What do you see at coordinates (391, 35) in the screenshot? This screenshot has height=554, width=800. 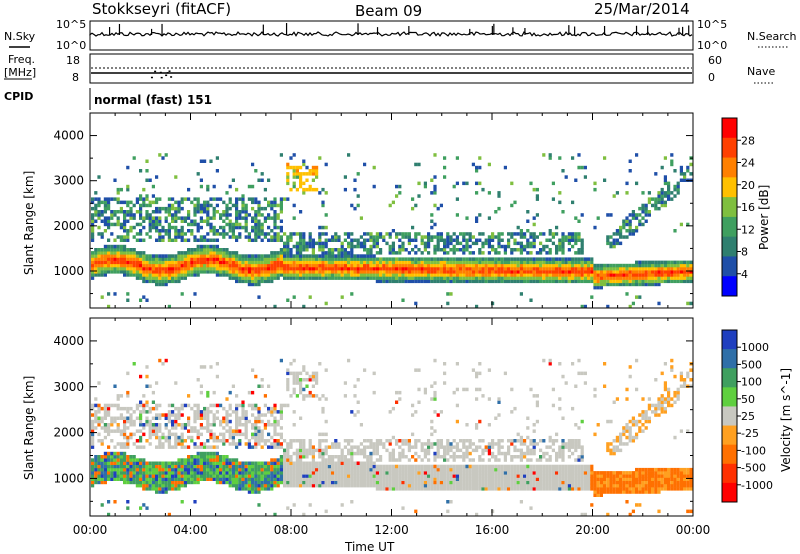 I see `noise-panel-frame` at bounding box center [391, 35].